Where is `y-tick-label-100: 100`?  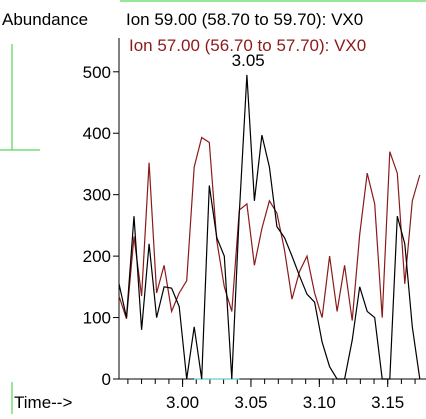
y-tick-label-100: 100 is located at coordinates (97, 318).